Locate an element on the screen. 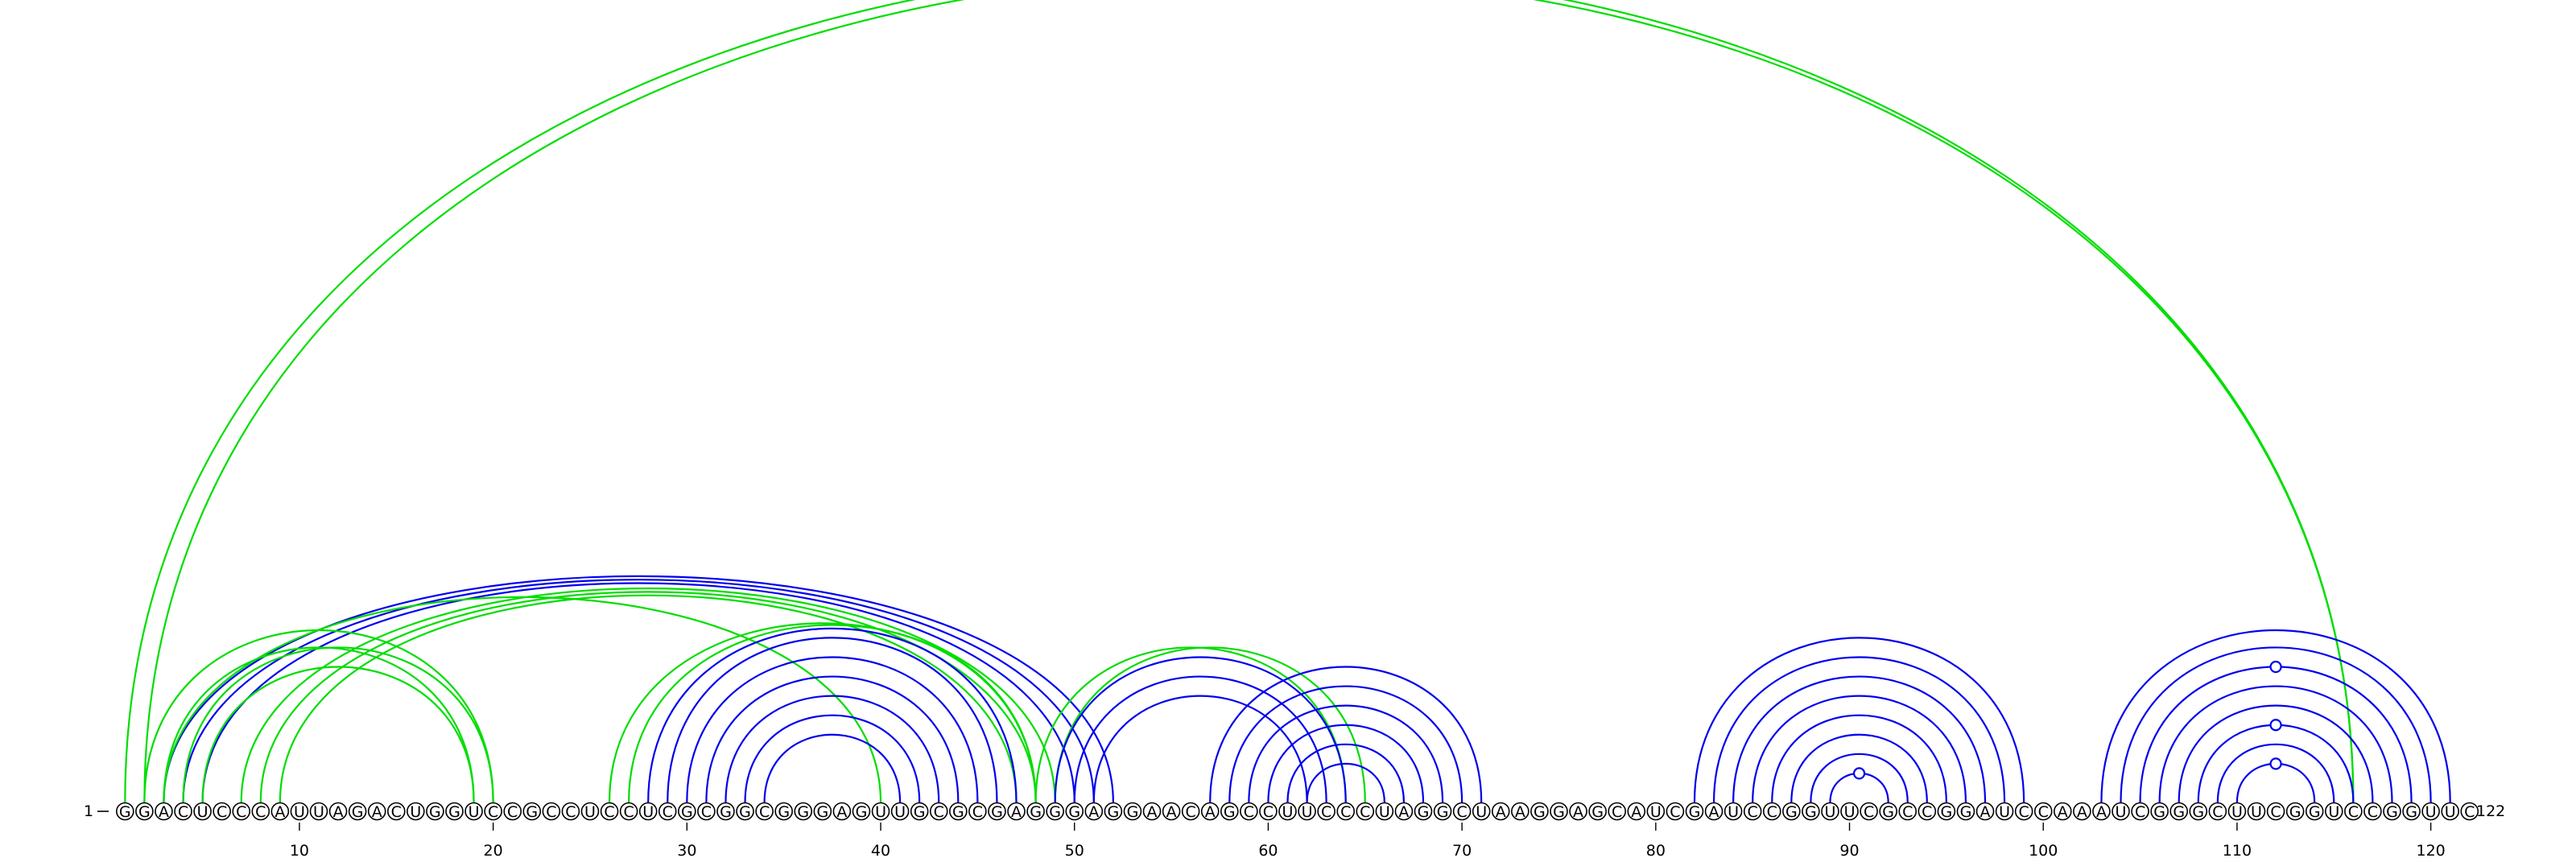 The width and height of the screenshot is (2576, 858). nucleotide-118: G is located at coordinates (2392, 812).